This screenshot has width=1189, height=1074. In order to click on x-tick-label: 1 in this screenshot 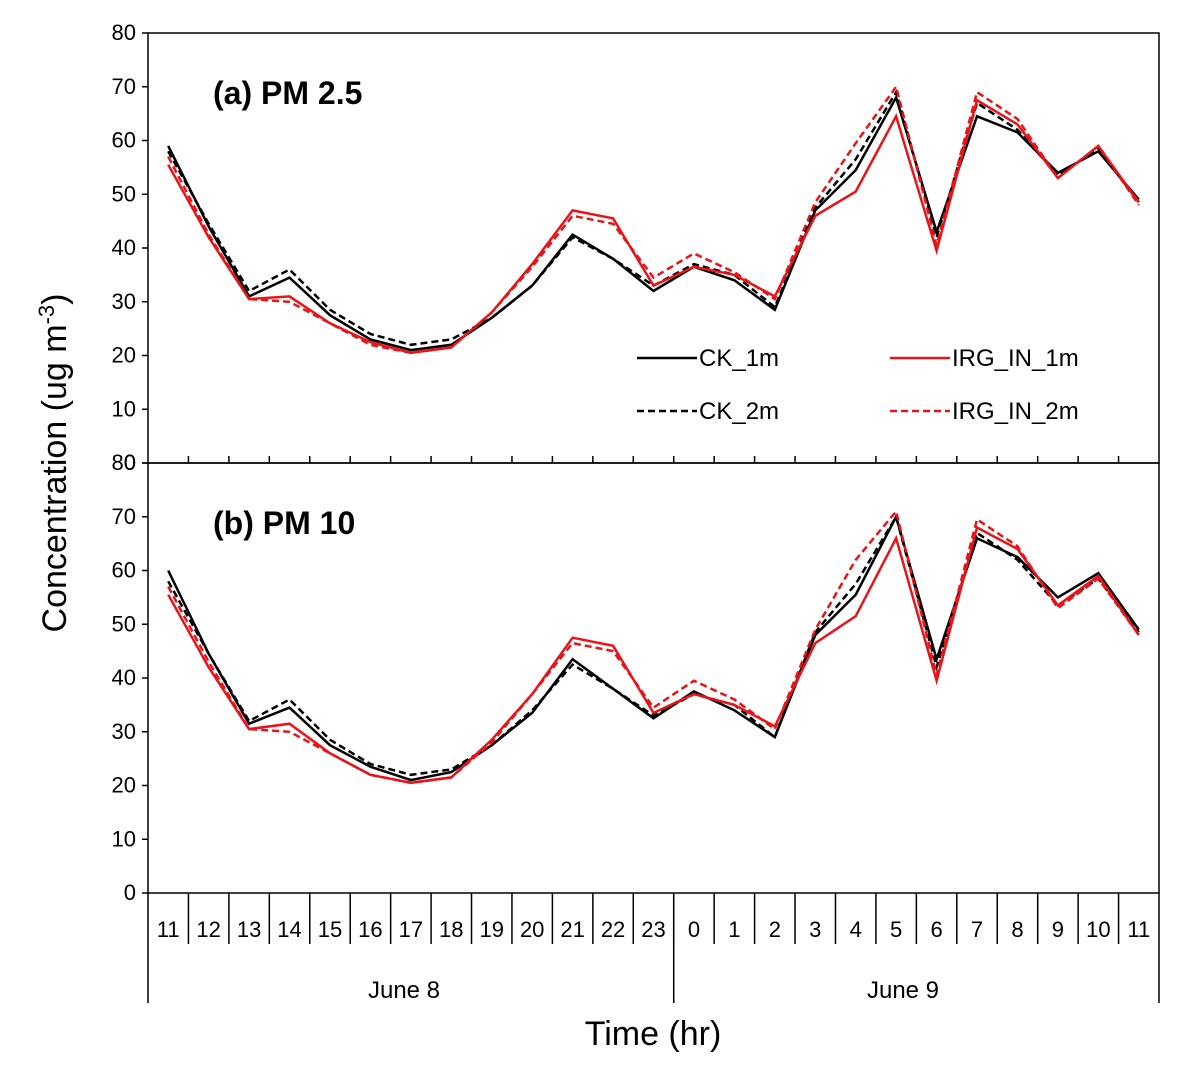, I will do `click(734, 929)`.